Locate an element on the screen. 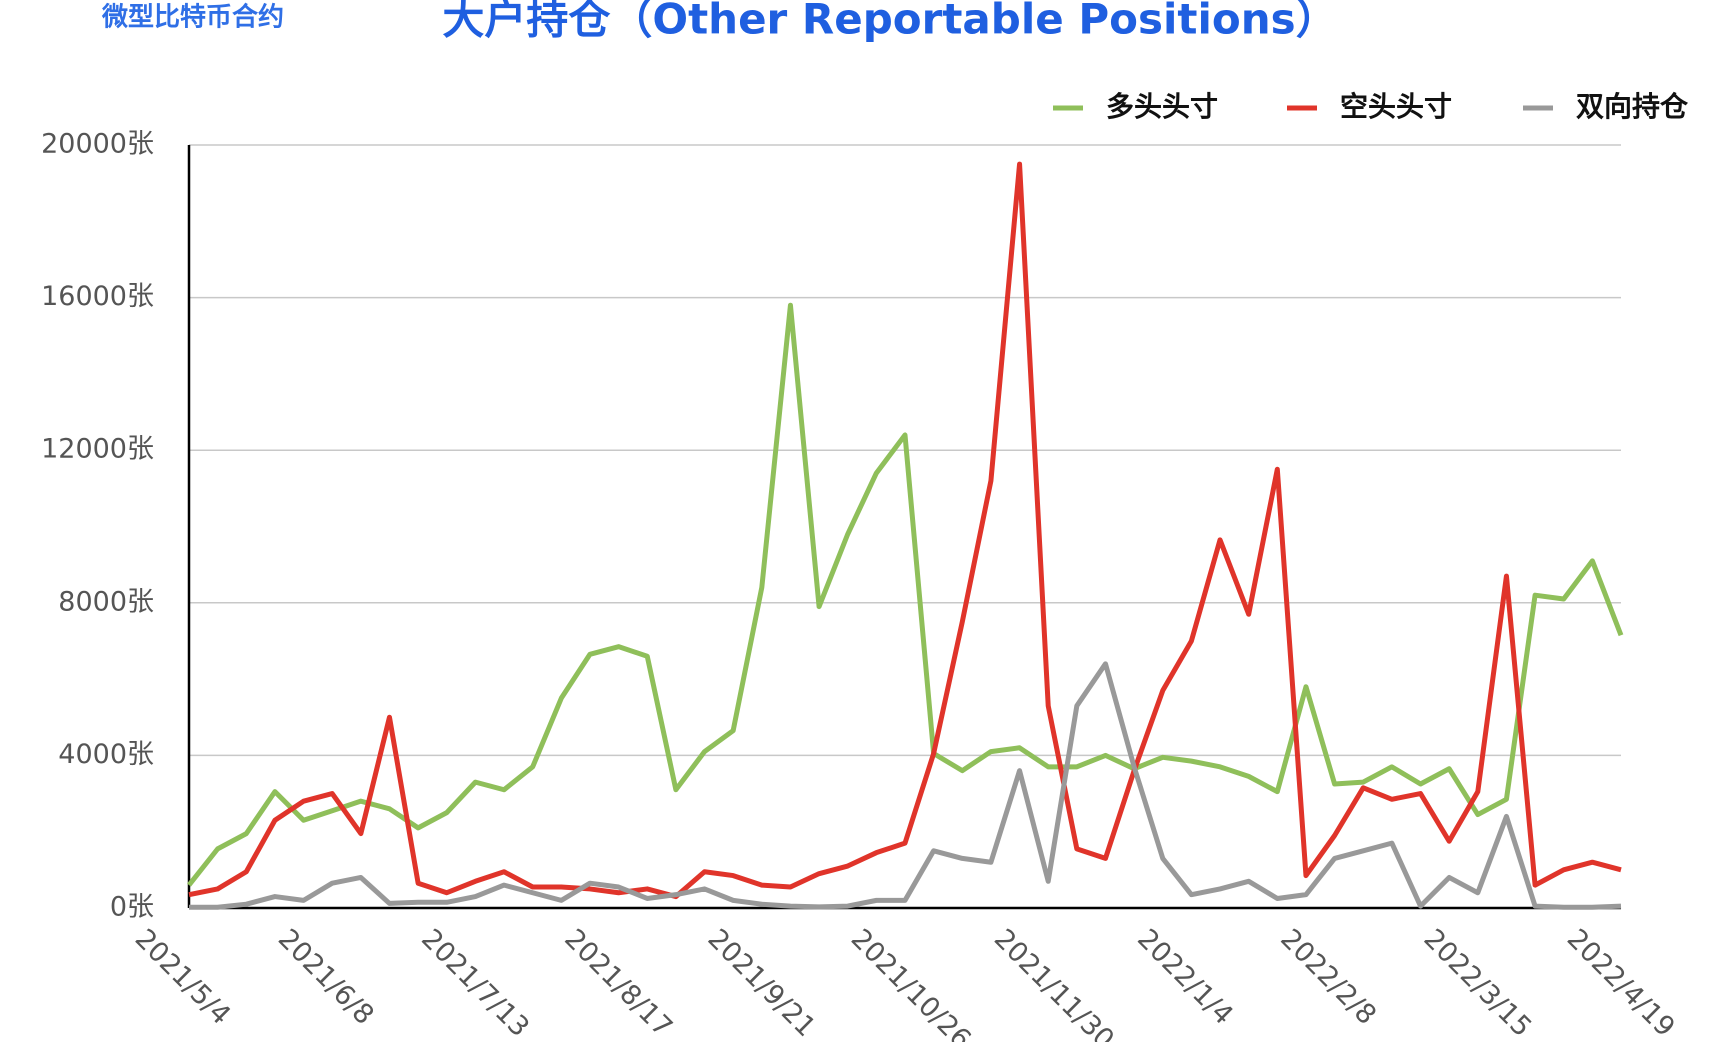 Image resolution: width=1720 pixels, height=1042 pixels. x-tick-label: 2021/5/4 is located at coordinates (183, 977).